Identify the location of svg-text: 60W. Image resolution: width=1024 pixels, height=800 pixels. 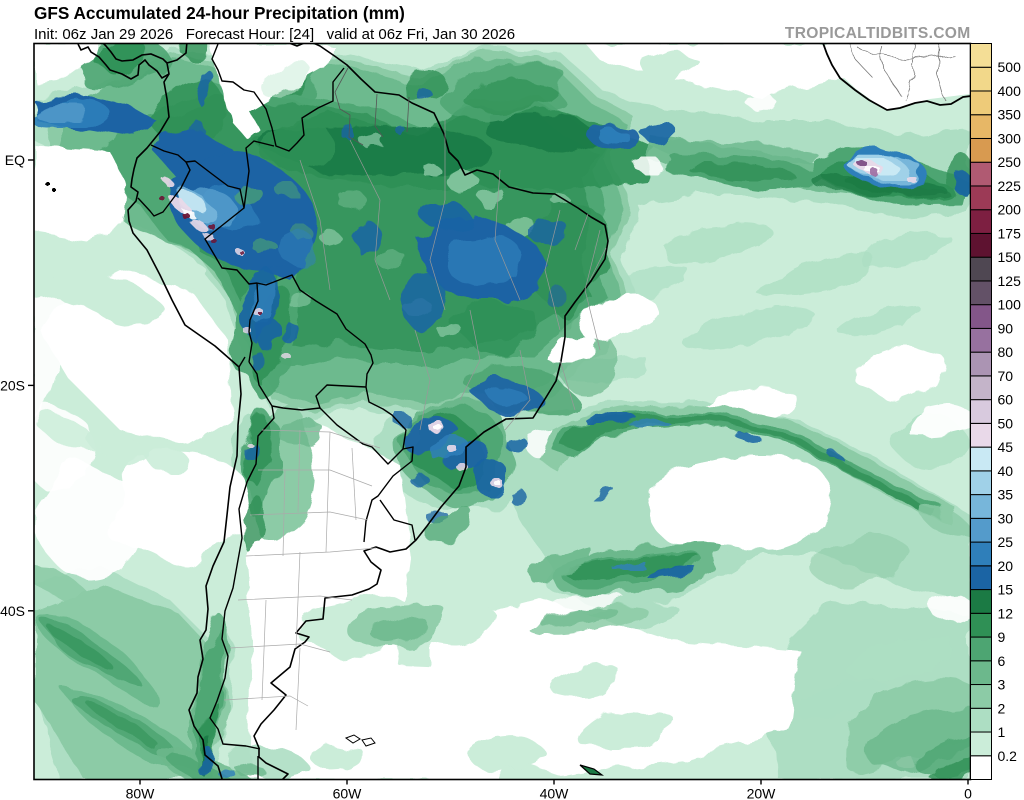
(348, 793).